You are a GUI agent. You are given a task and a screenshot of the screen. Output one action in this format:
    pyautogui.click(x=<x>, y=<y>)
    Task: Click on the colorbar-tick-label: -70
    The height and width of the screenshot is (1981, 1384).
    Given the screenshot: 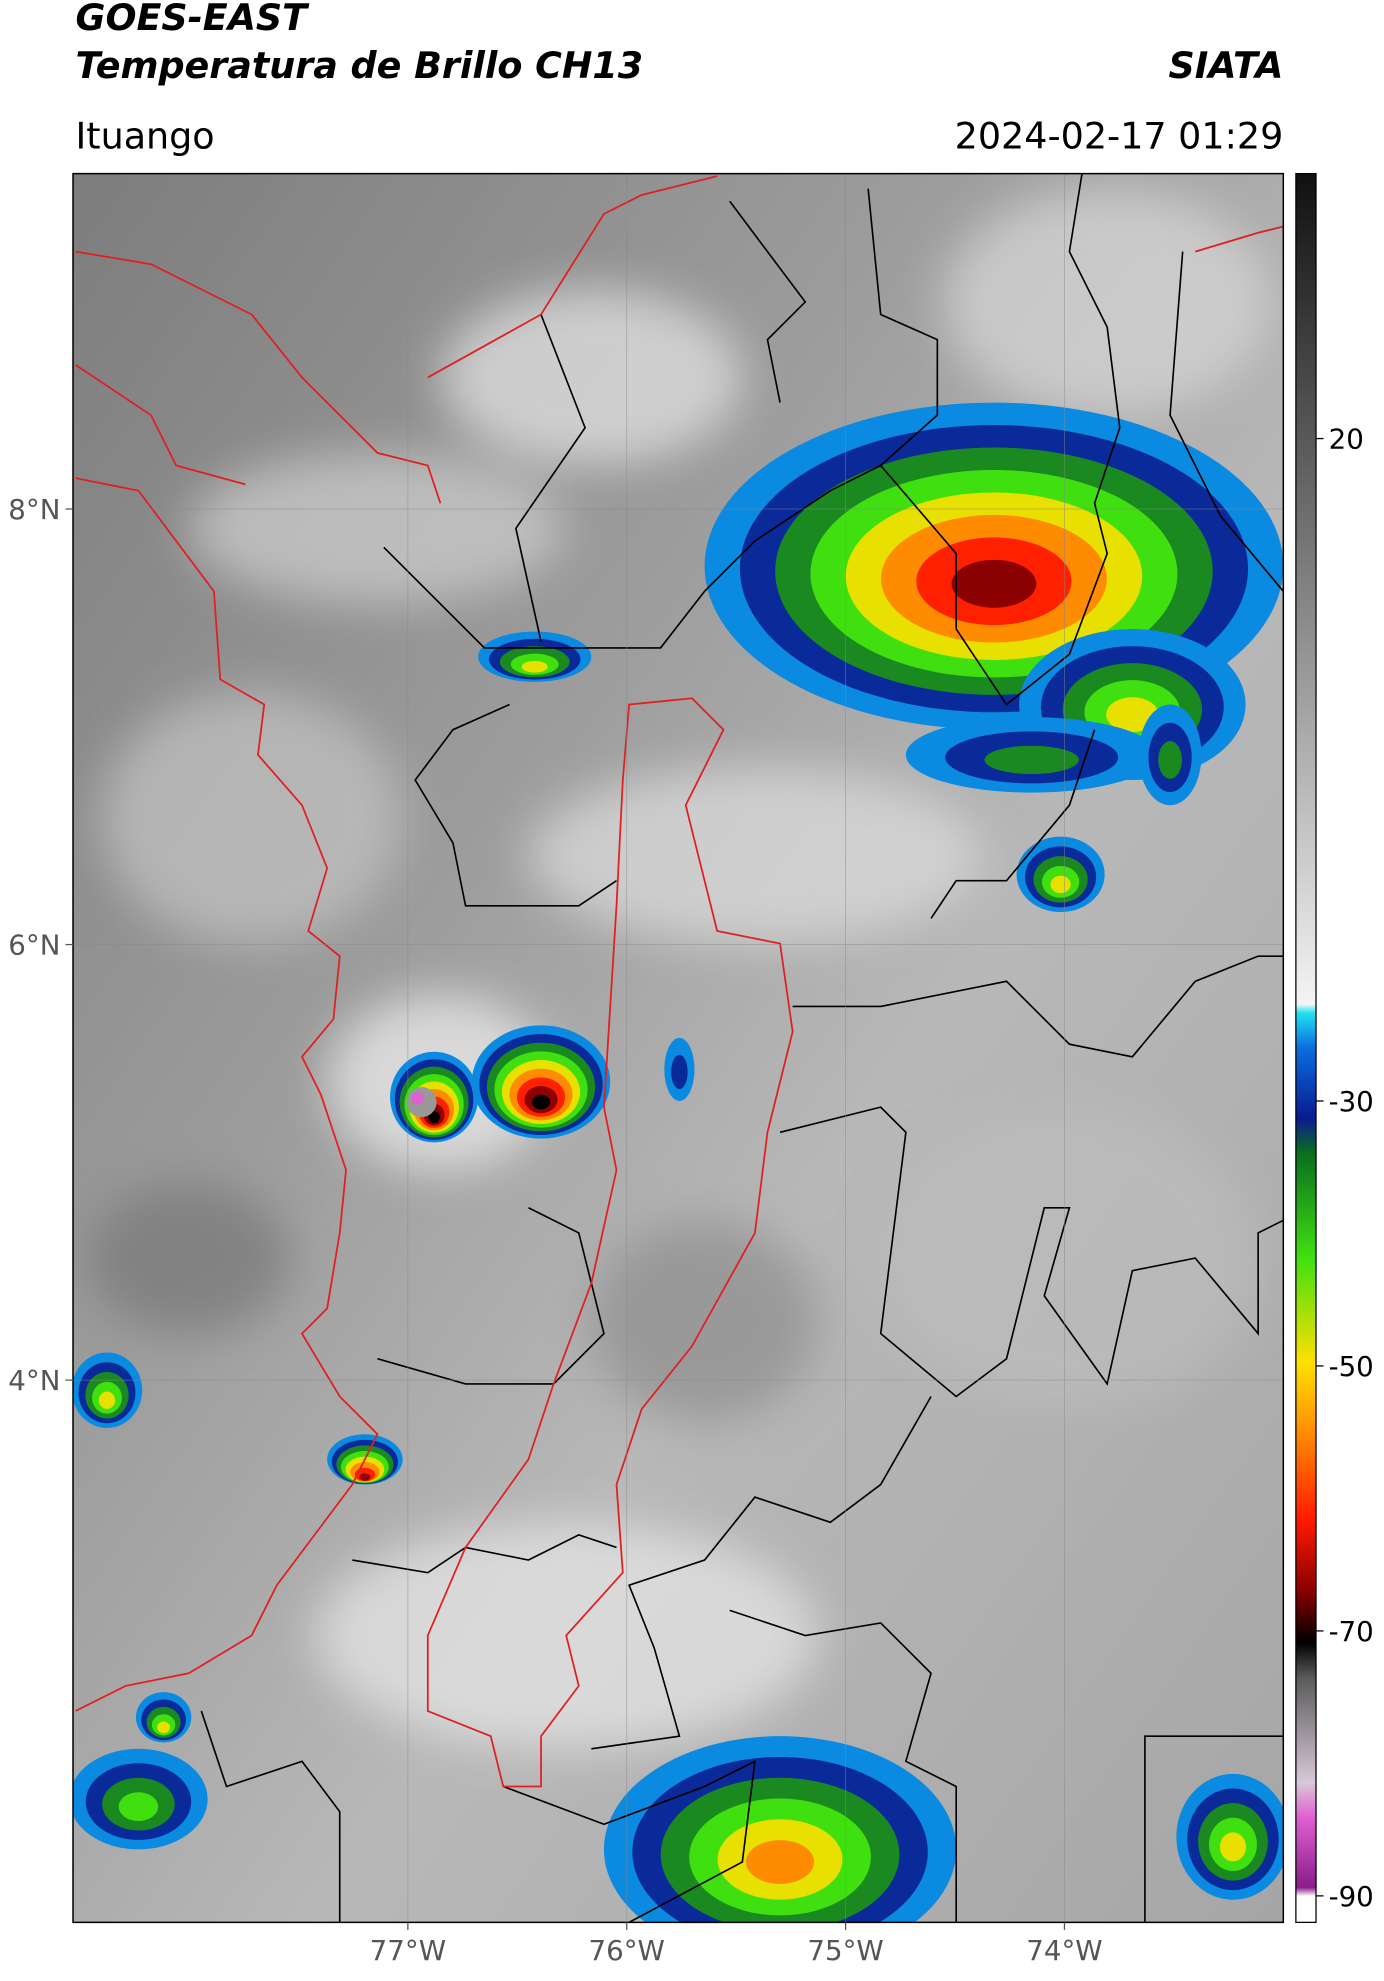 What is the action you would take?
    pyautogui.click(x=1351, y=1631)
    